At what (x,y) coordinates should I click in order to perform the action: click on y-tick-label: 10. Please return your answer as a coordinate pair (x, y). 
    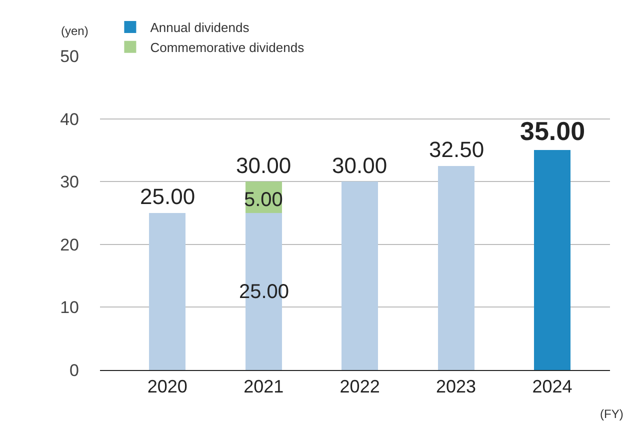
    Looking at the image, I should click on (69, 308).